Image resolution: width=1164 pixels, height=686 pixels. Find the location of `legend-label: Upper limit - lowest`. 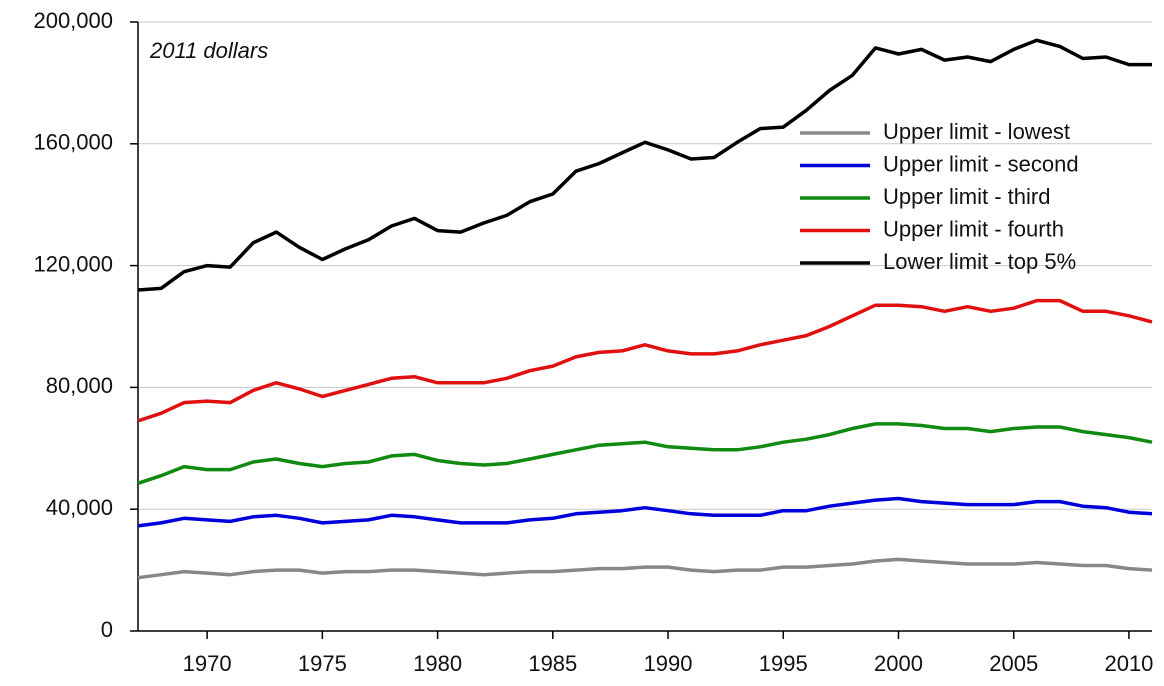

legend-label: Upper limit - lowest is located at coordinates (976, 131).